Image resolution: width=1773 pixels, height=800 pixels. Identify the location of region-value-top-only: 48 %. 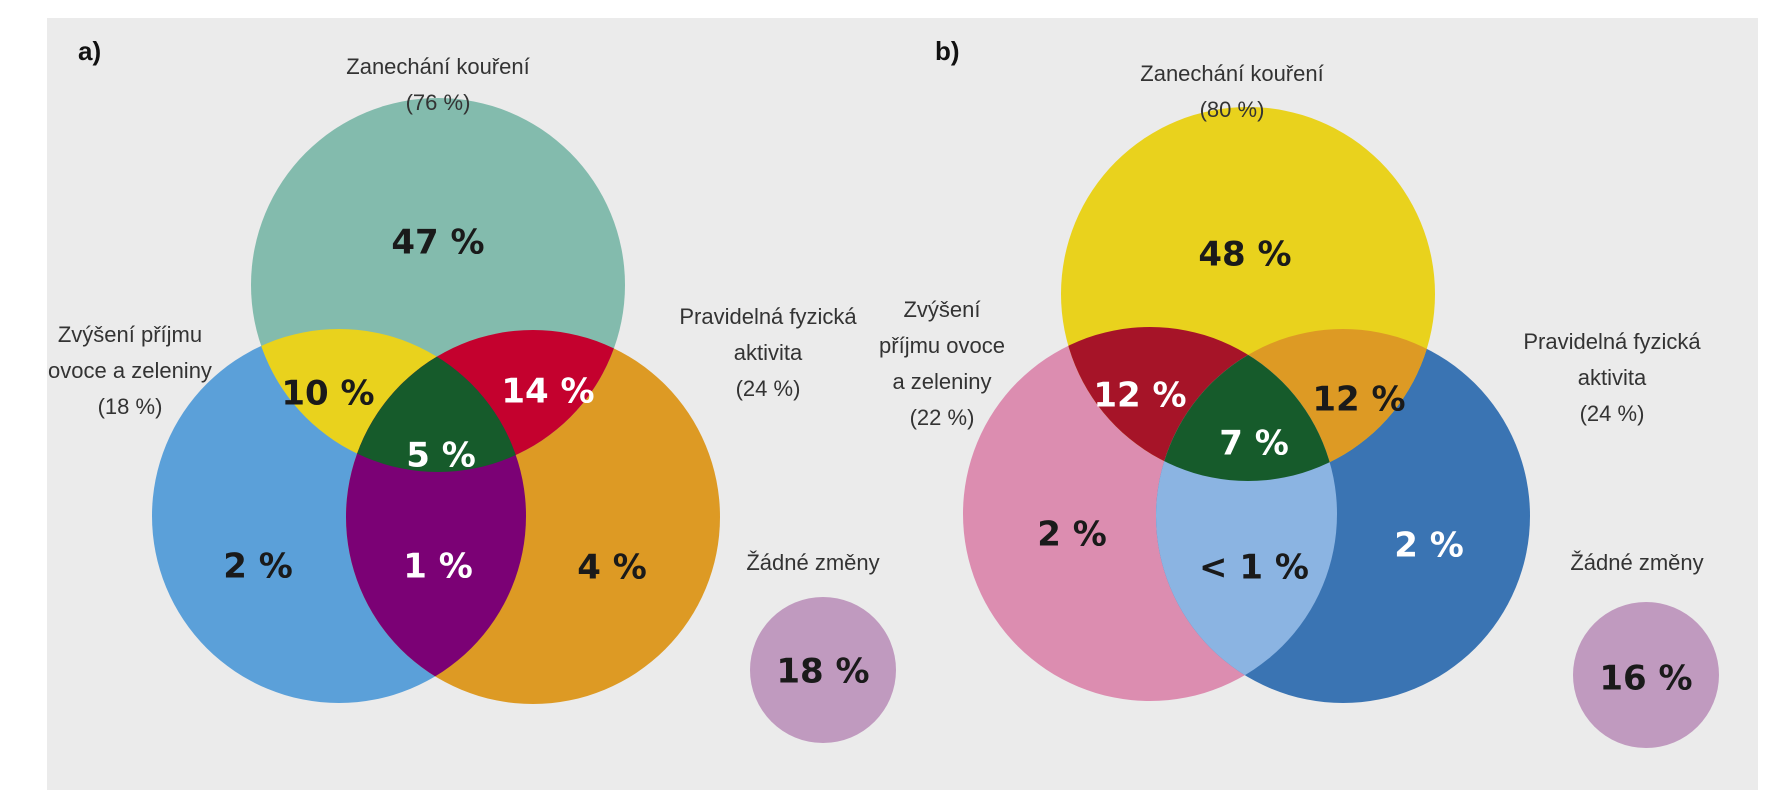
(1244, 255).